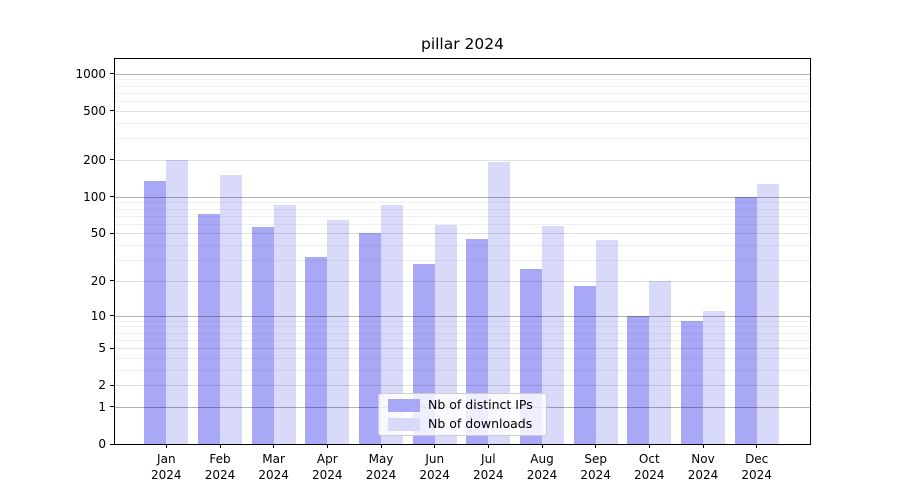  I want to click on legend-swatch-downloads, so click(404, 424).